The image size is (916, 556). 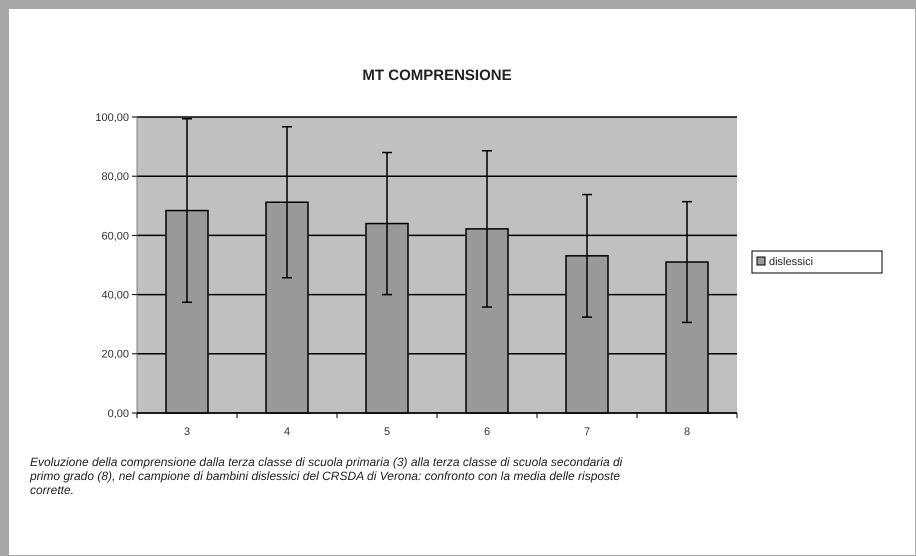 I want to click on legend-label: dislessici, so click(x=791, y=262).